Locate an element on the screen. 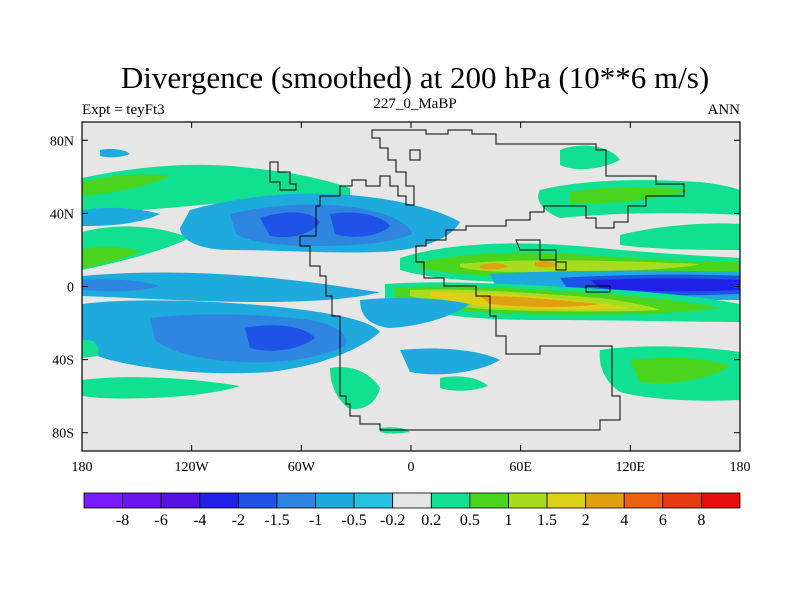 This screenshot has width=800, height=600. y-tick-label: 40S is located at coordinates (63, 361).